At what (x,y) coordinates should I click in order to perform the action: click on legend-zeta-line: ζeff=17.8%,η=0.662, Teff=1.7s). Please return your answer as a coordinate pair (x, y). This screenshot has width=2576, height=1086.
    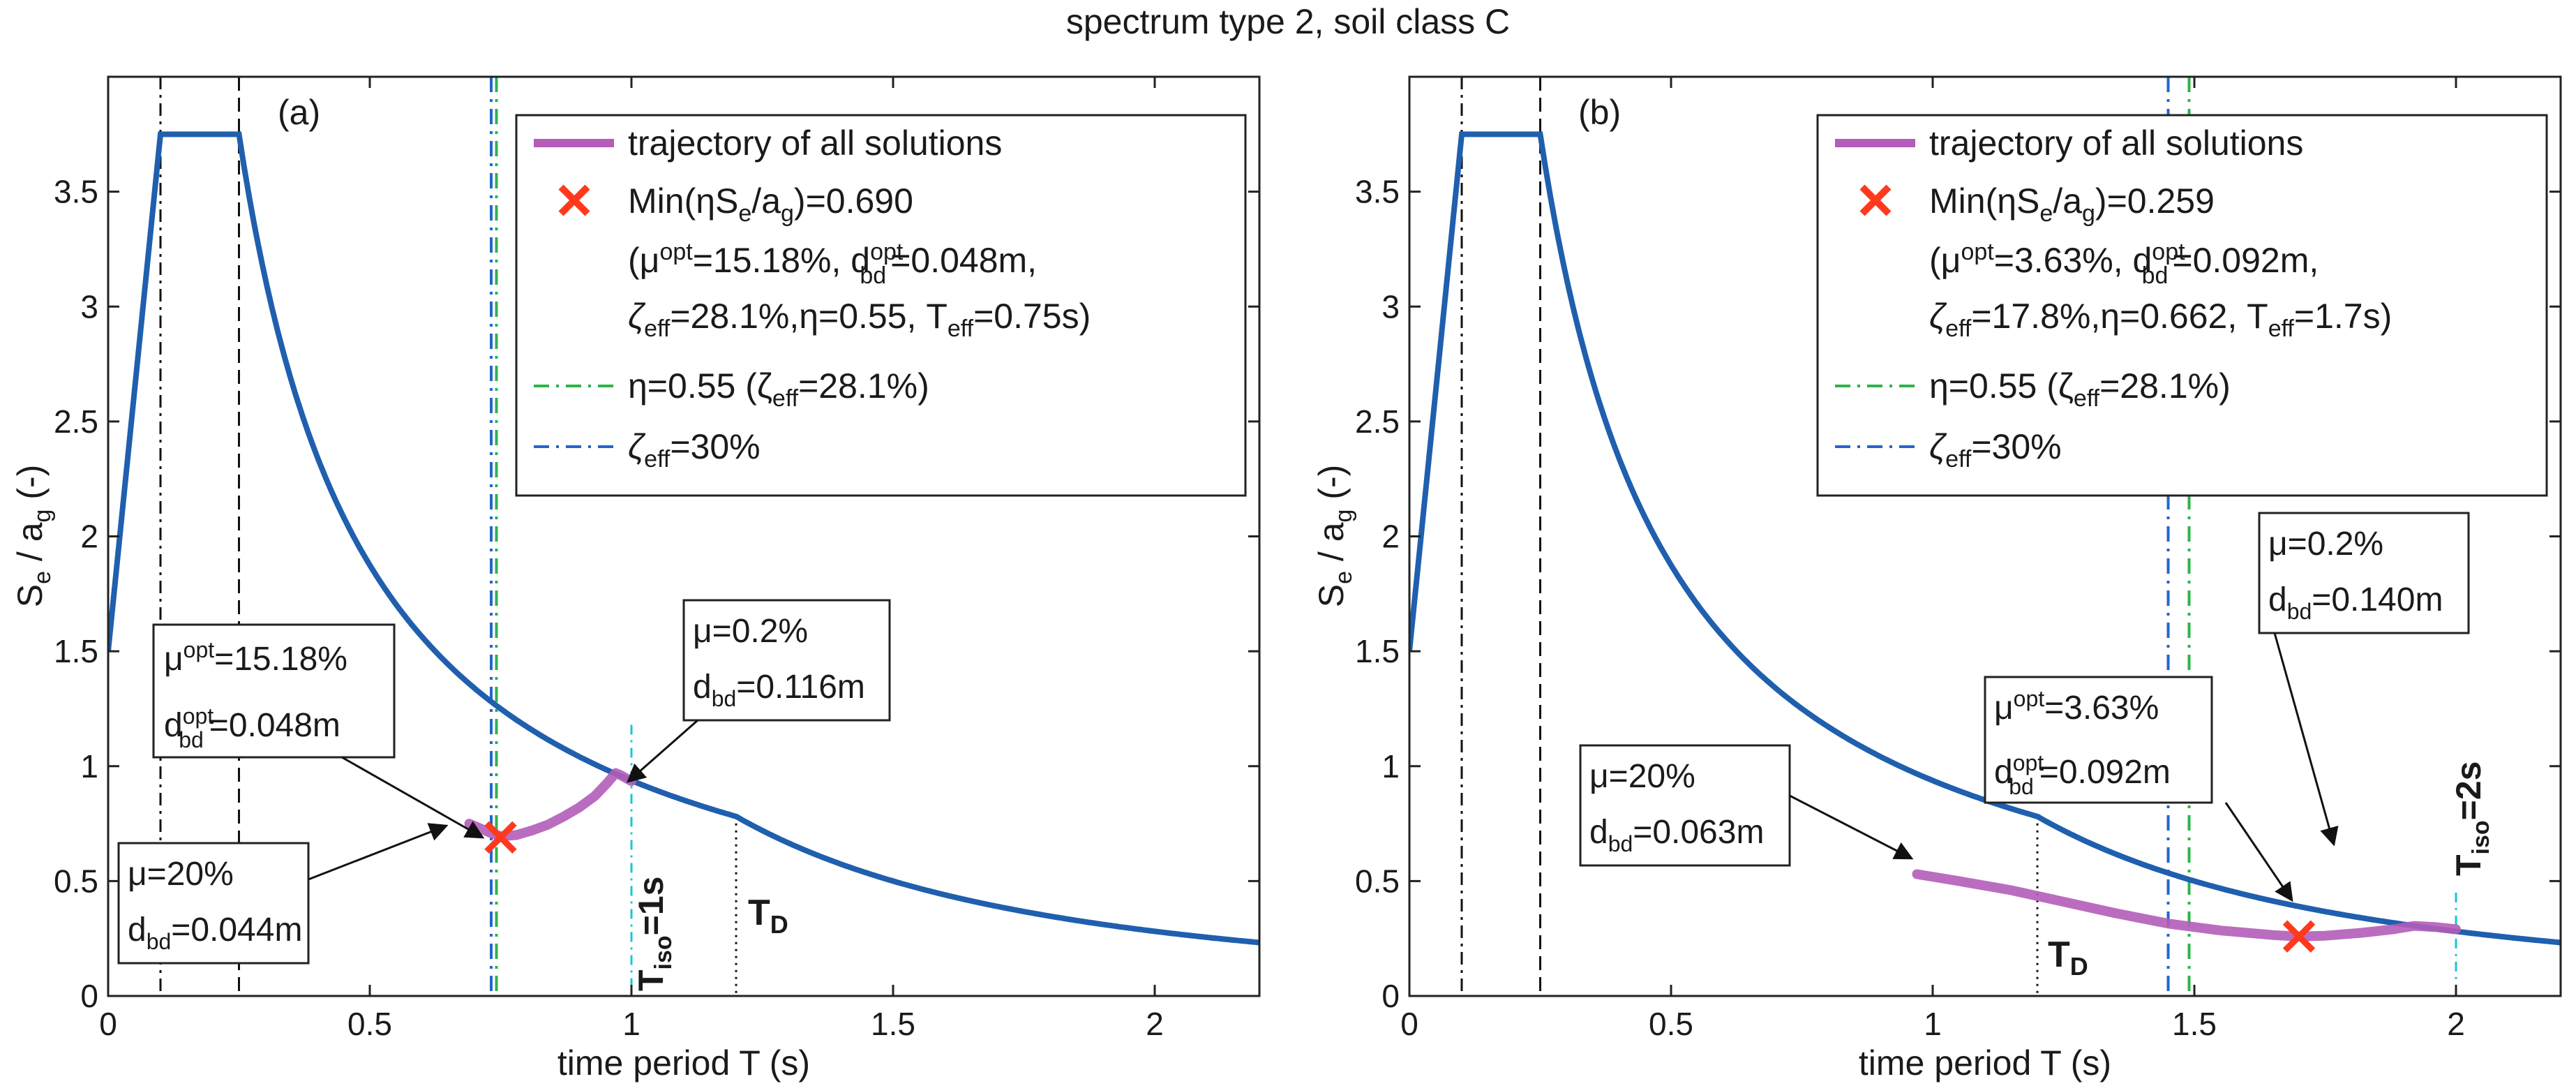
    Looking at the image, I should click on (2160, 319).